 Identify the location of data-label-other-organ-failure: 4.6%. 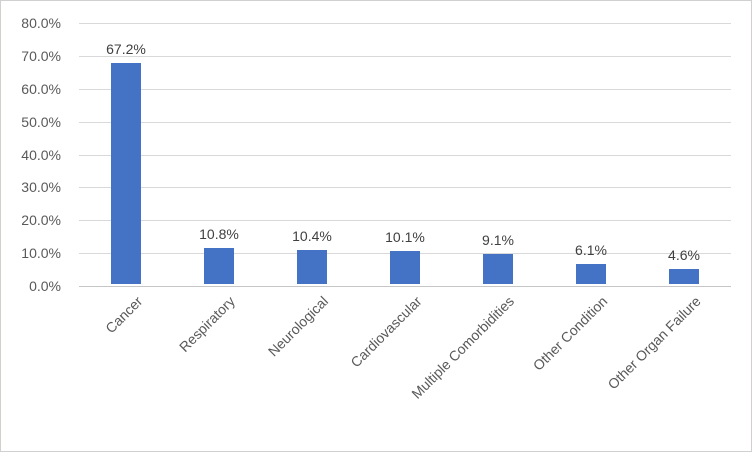
(684, 255).